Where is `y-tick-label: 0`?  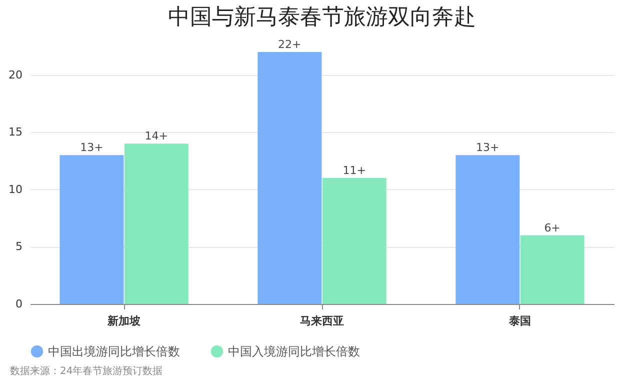
y-tick-label: 0 is located at coordinates (19, 304).